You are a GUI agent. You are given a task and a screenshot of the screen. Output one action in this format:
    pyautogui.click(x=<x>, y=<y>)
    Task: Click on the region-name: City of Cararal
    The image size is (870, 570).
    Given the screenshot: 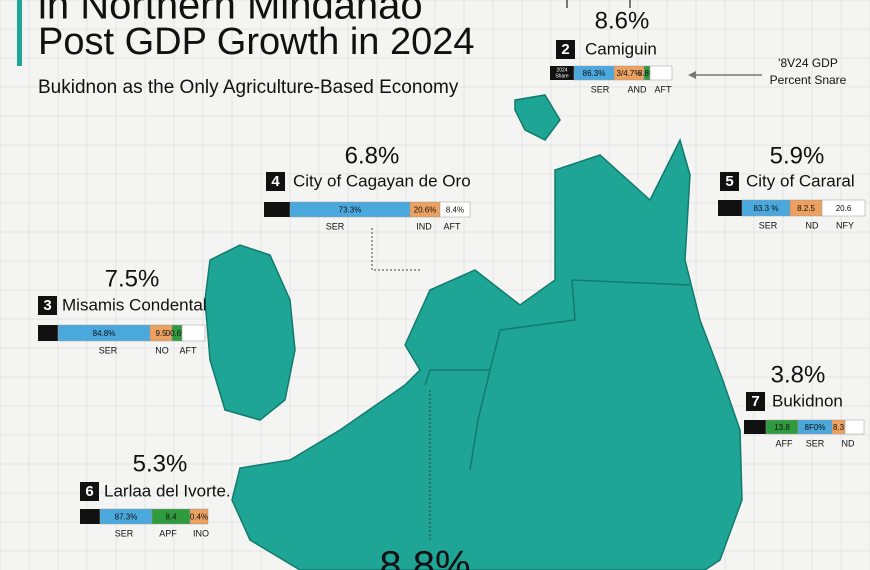 What is the action you would take?
    pyautogui.click(x=800, y=180)
    